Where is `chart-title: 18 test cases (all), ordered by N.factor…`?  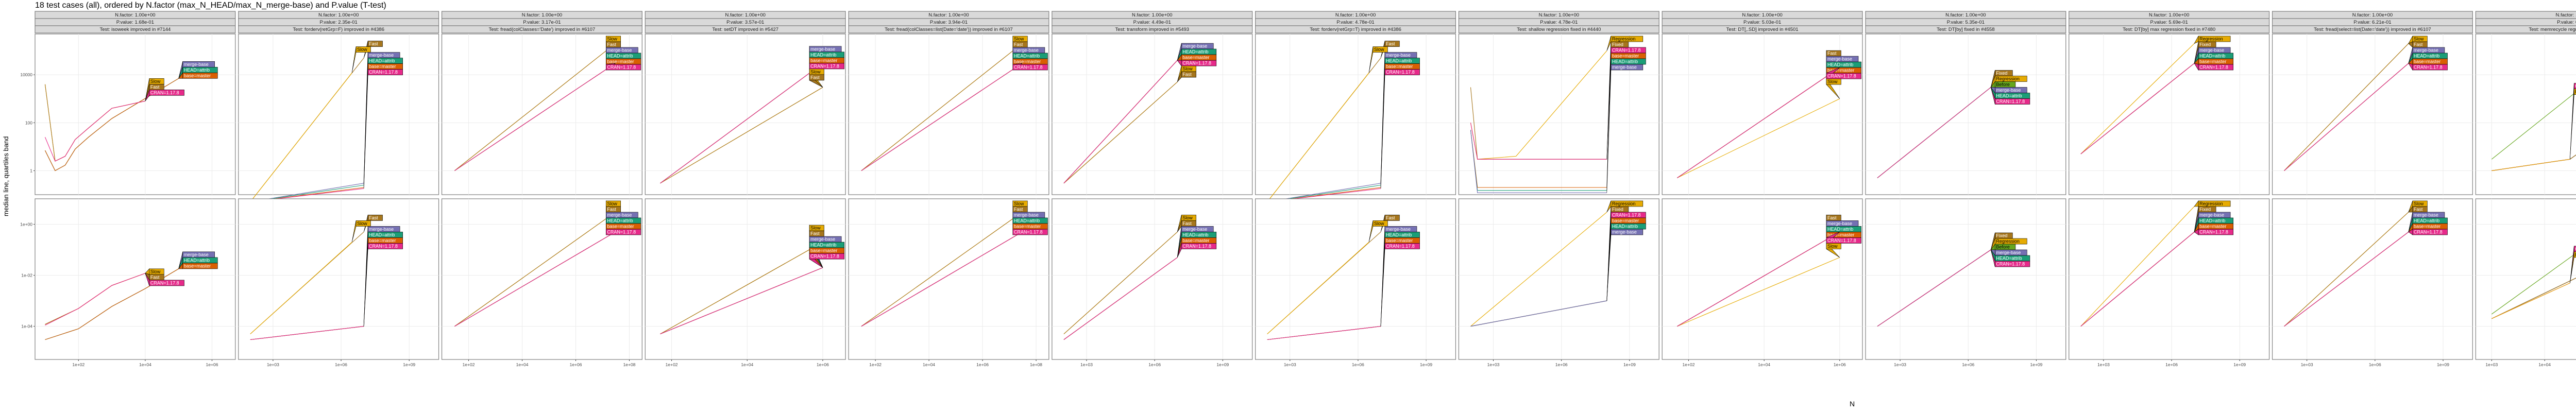
chart-title: 18 test cases (all), ordered by N.factor… is located at coordinates (210, 6).